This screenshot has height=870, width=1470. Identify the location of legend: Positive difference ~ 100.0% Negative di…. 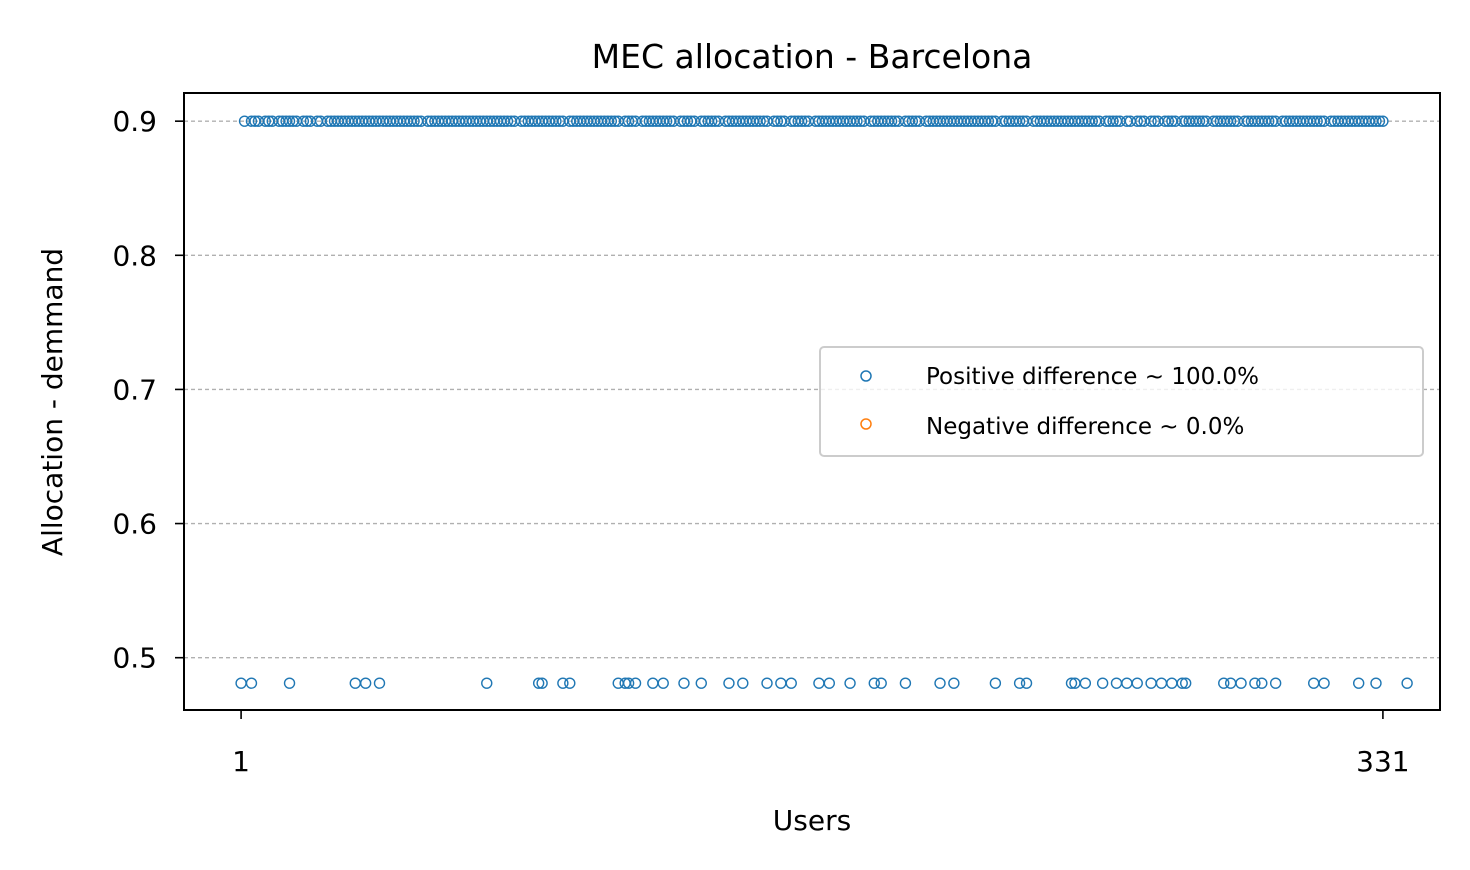
(1121, 401).